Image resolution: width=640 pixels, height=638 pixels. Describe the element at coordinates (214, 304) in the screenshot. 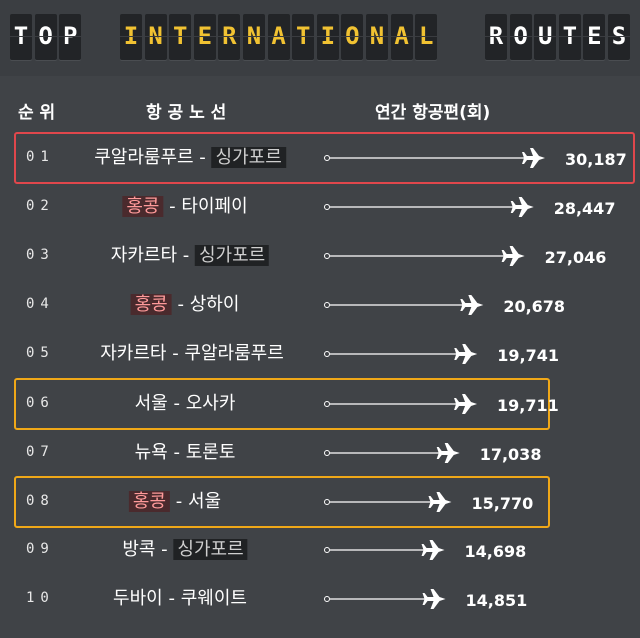

I see `route-destination: 상하이` at that location.